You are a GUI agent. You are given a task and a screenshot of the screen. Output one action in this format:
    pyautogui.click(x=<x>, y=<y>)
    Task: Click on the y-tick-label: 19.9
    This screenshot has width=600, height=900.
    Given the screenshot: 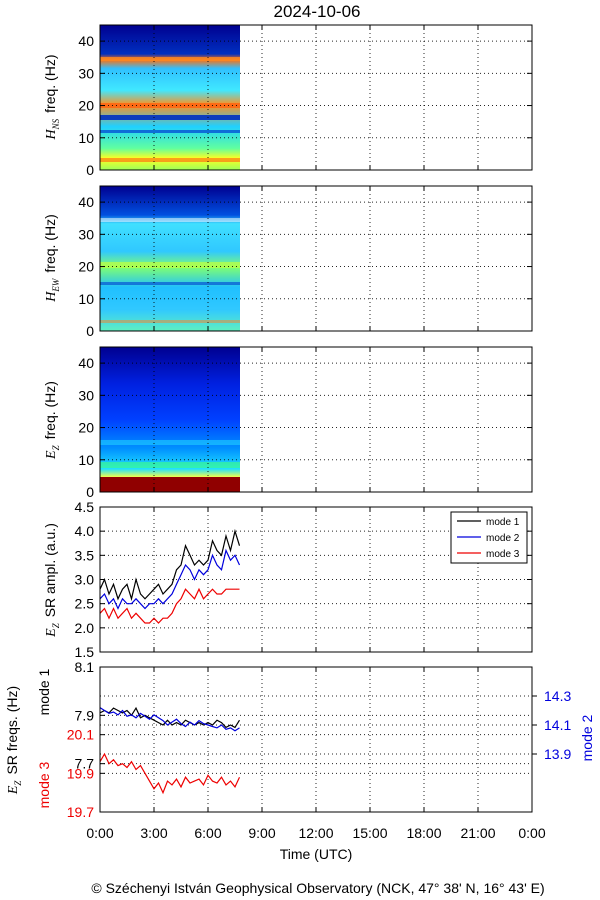 What is the action you would take?
    pyautogui.click(x=80, y=773)
    